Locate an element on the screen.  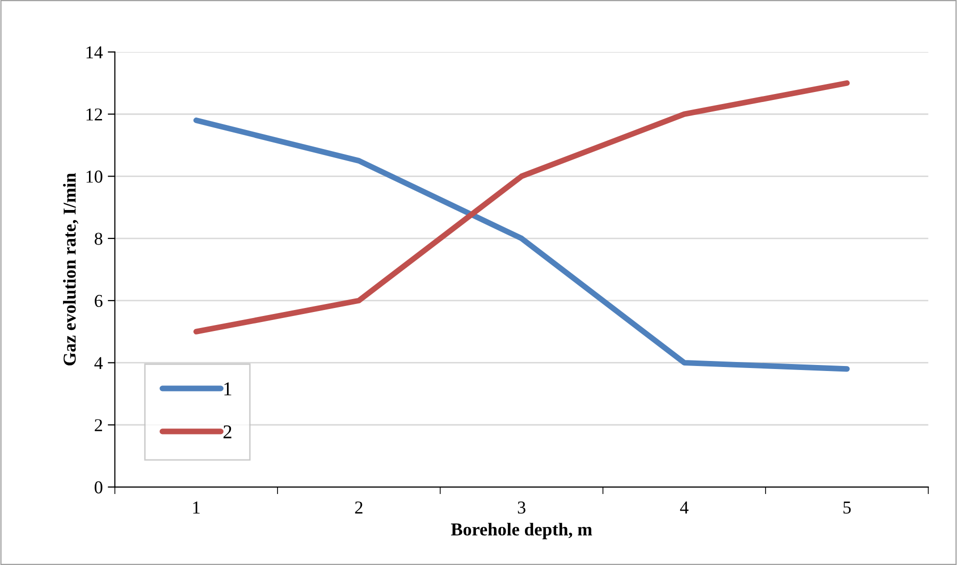
y-tick-label: 6 is located at coordinates (98, 301).